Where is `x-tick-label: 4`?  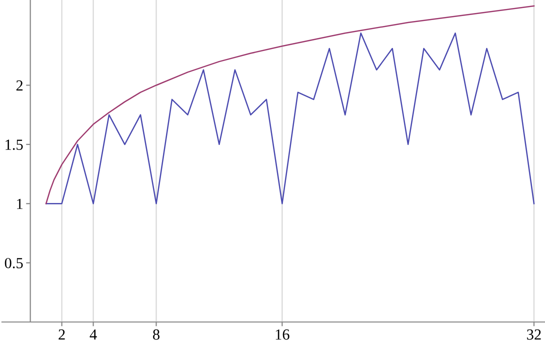
x-tick-label: 4 is located at coordinates (93, 334).